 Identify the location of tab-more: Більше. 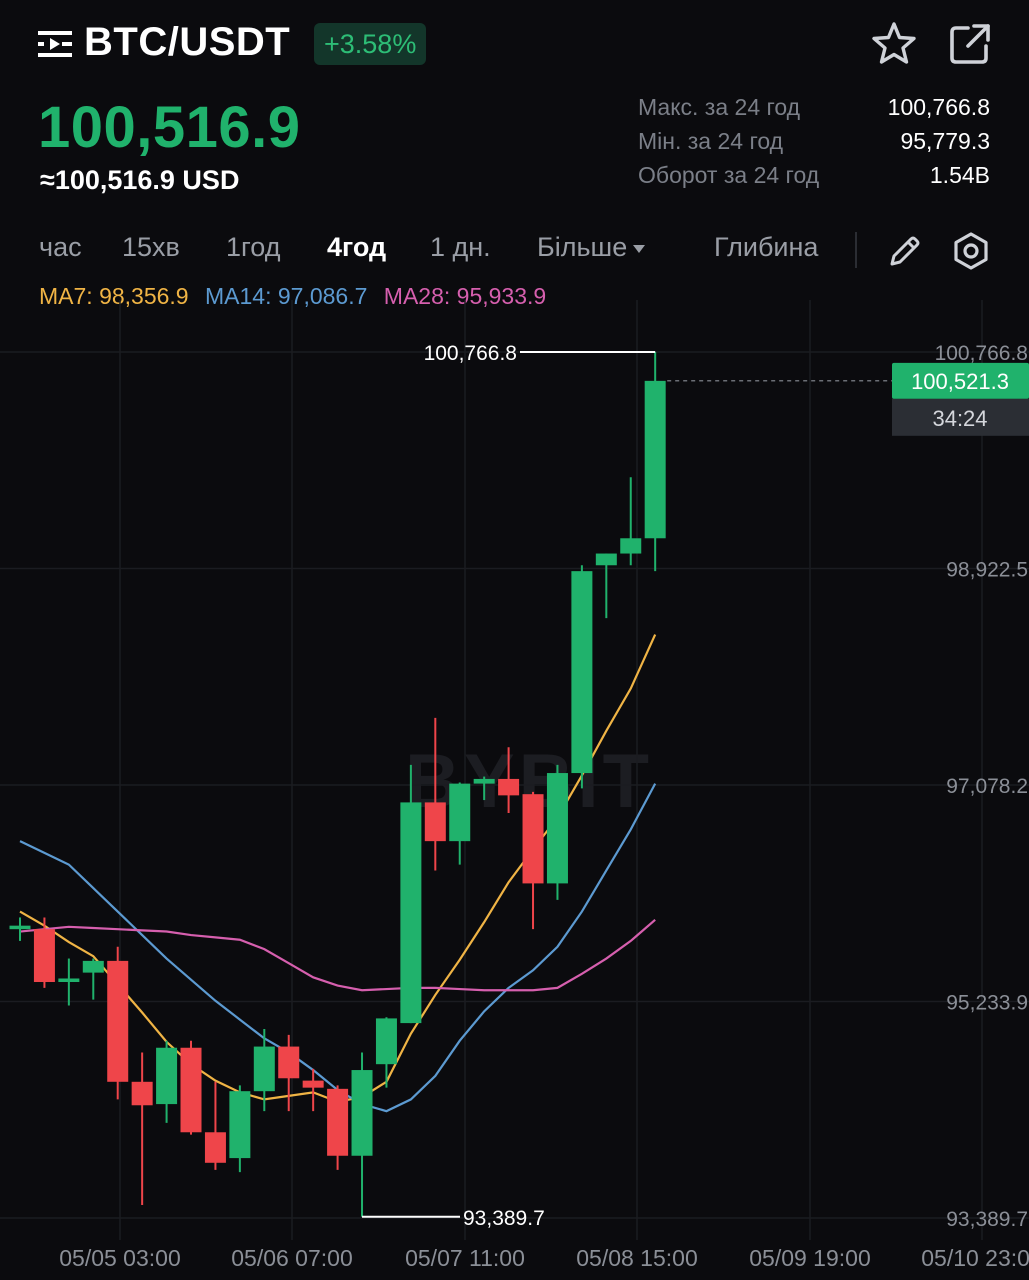
(591, 247).